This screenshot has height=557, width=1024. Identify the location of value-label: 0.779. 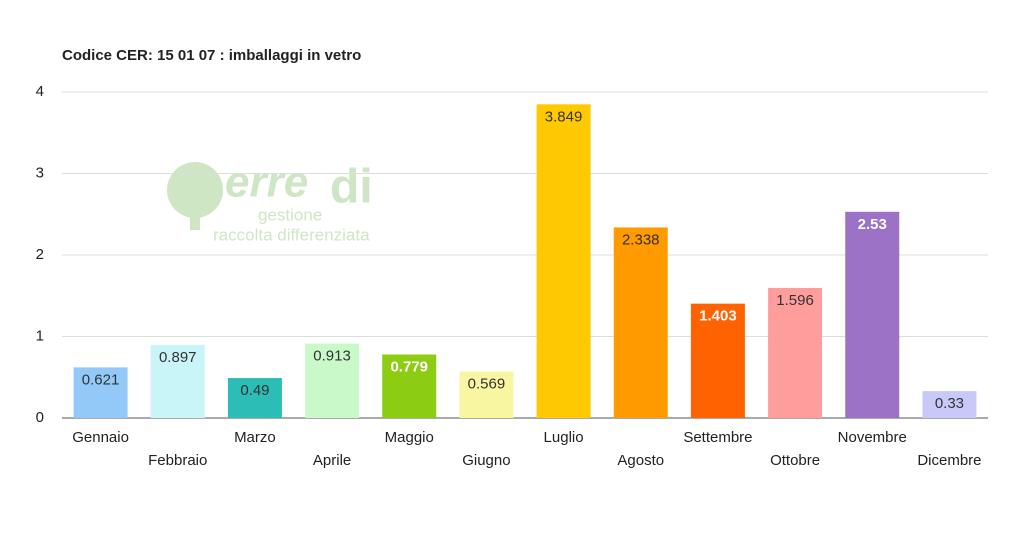
(409, 366).